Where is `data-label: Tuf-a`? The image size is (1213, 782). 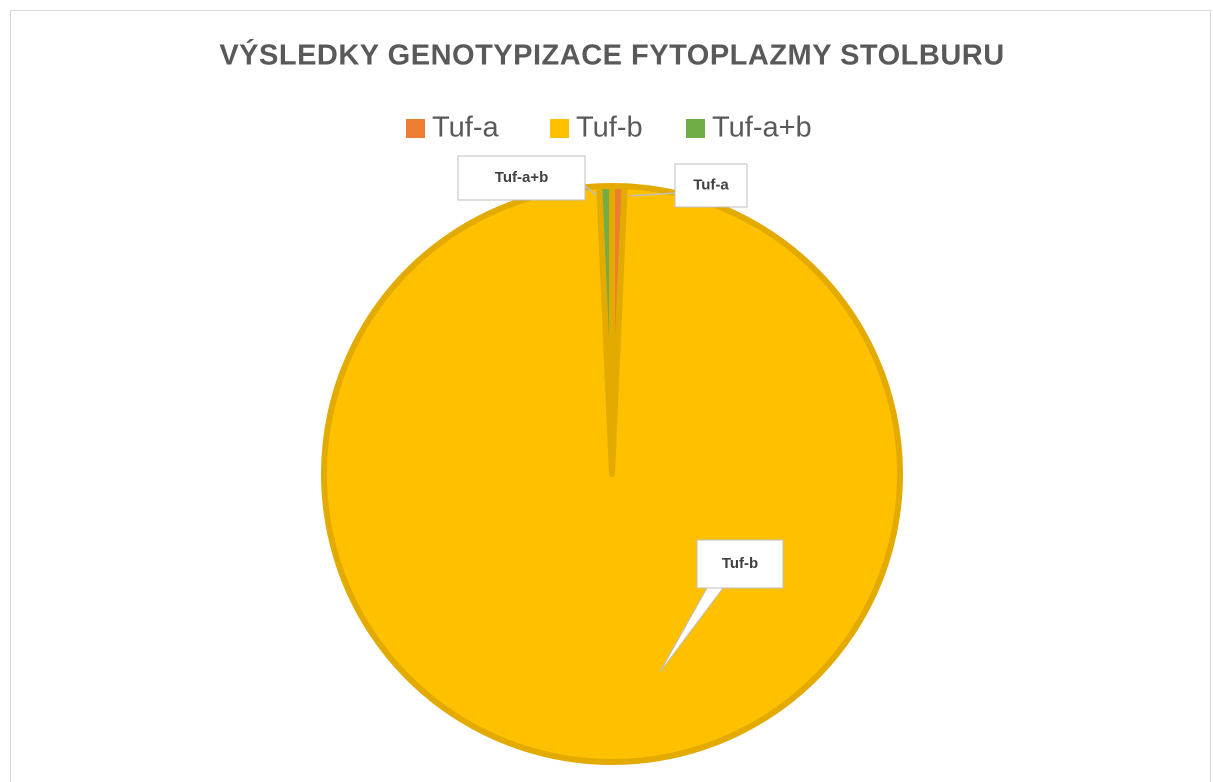
data-label: Tuf-a is located at coordinates (711, 184).